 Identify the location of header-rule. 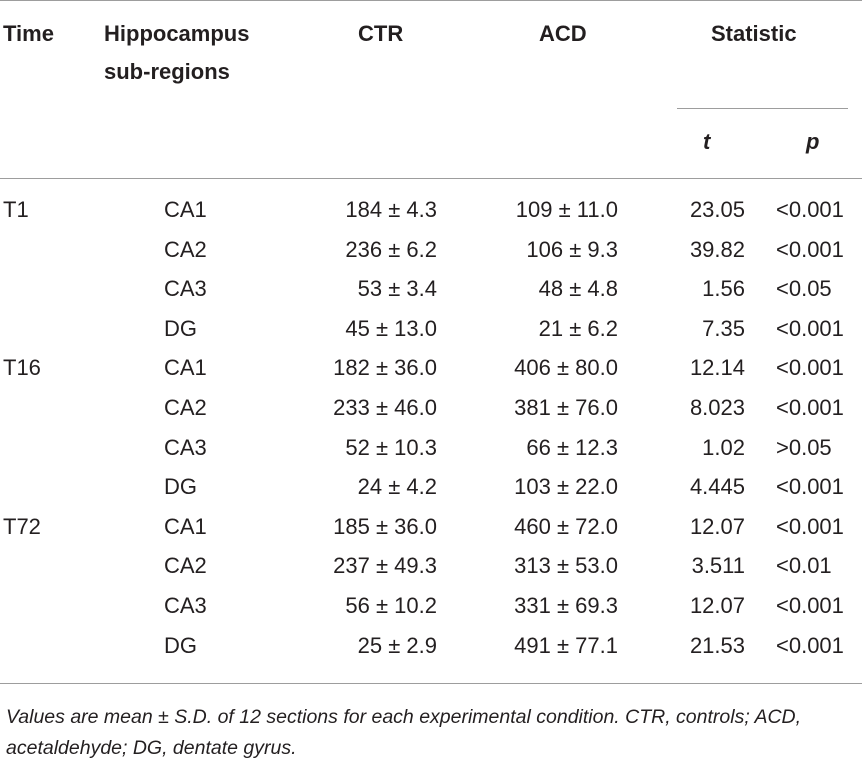
(431, 178).